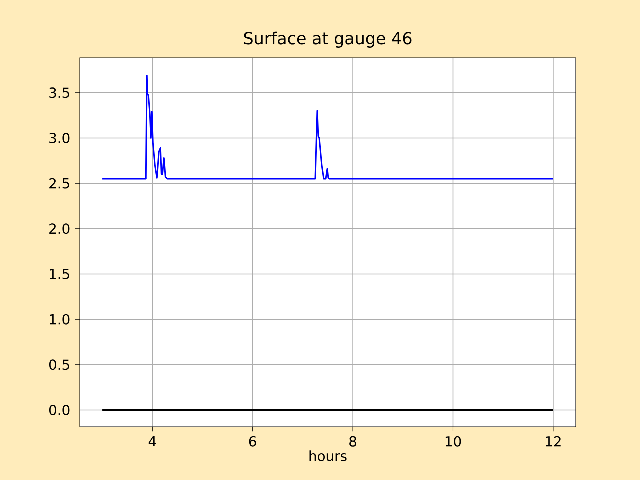 This screenshot has height=480, width=640. Describe the element at coordinates (60, 274) in the screenshot. I see `y-tick-label: 1.5` at that location.